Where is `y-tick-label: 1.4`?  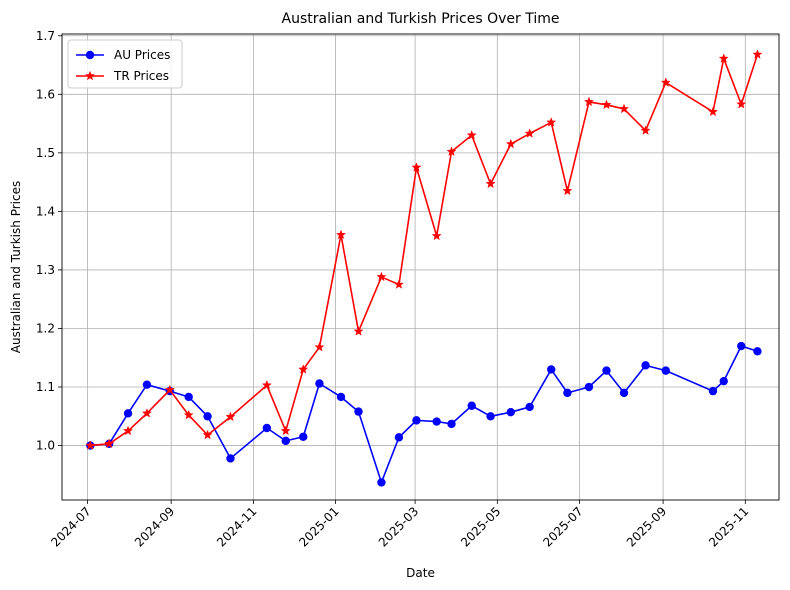 y-tick-label: 1.4 is located at coordinates (45, 211).